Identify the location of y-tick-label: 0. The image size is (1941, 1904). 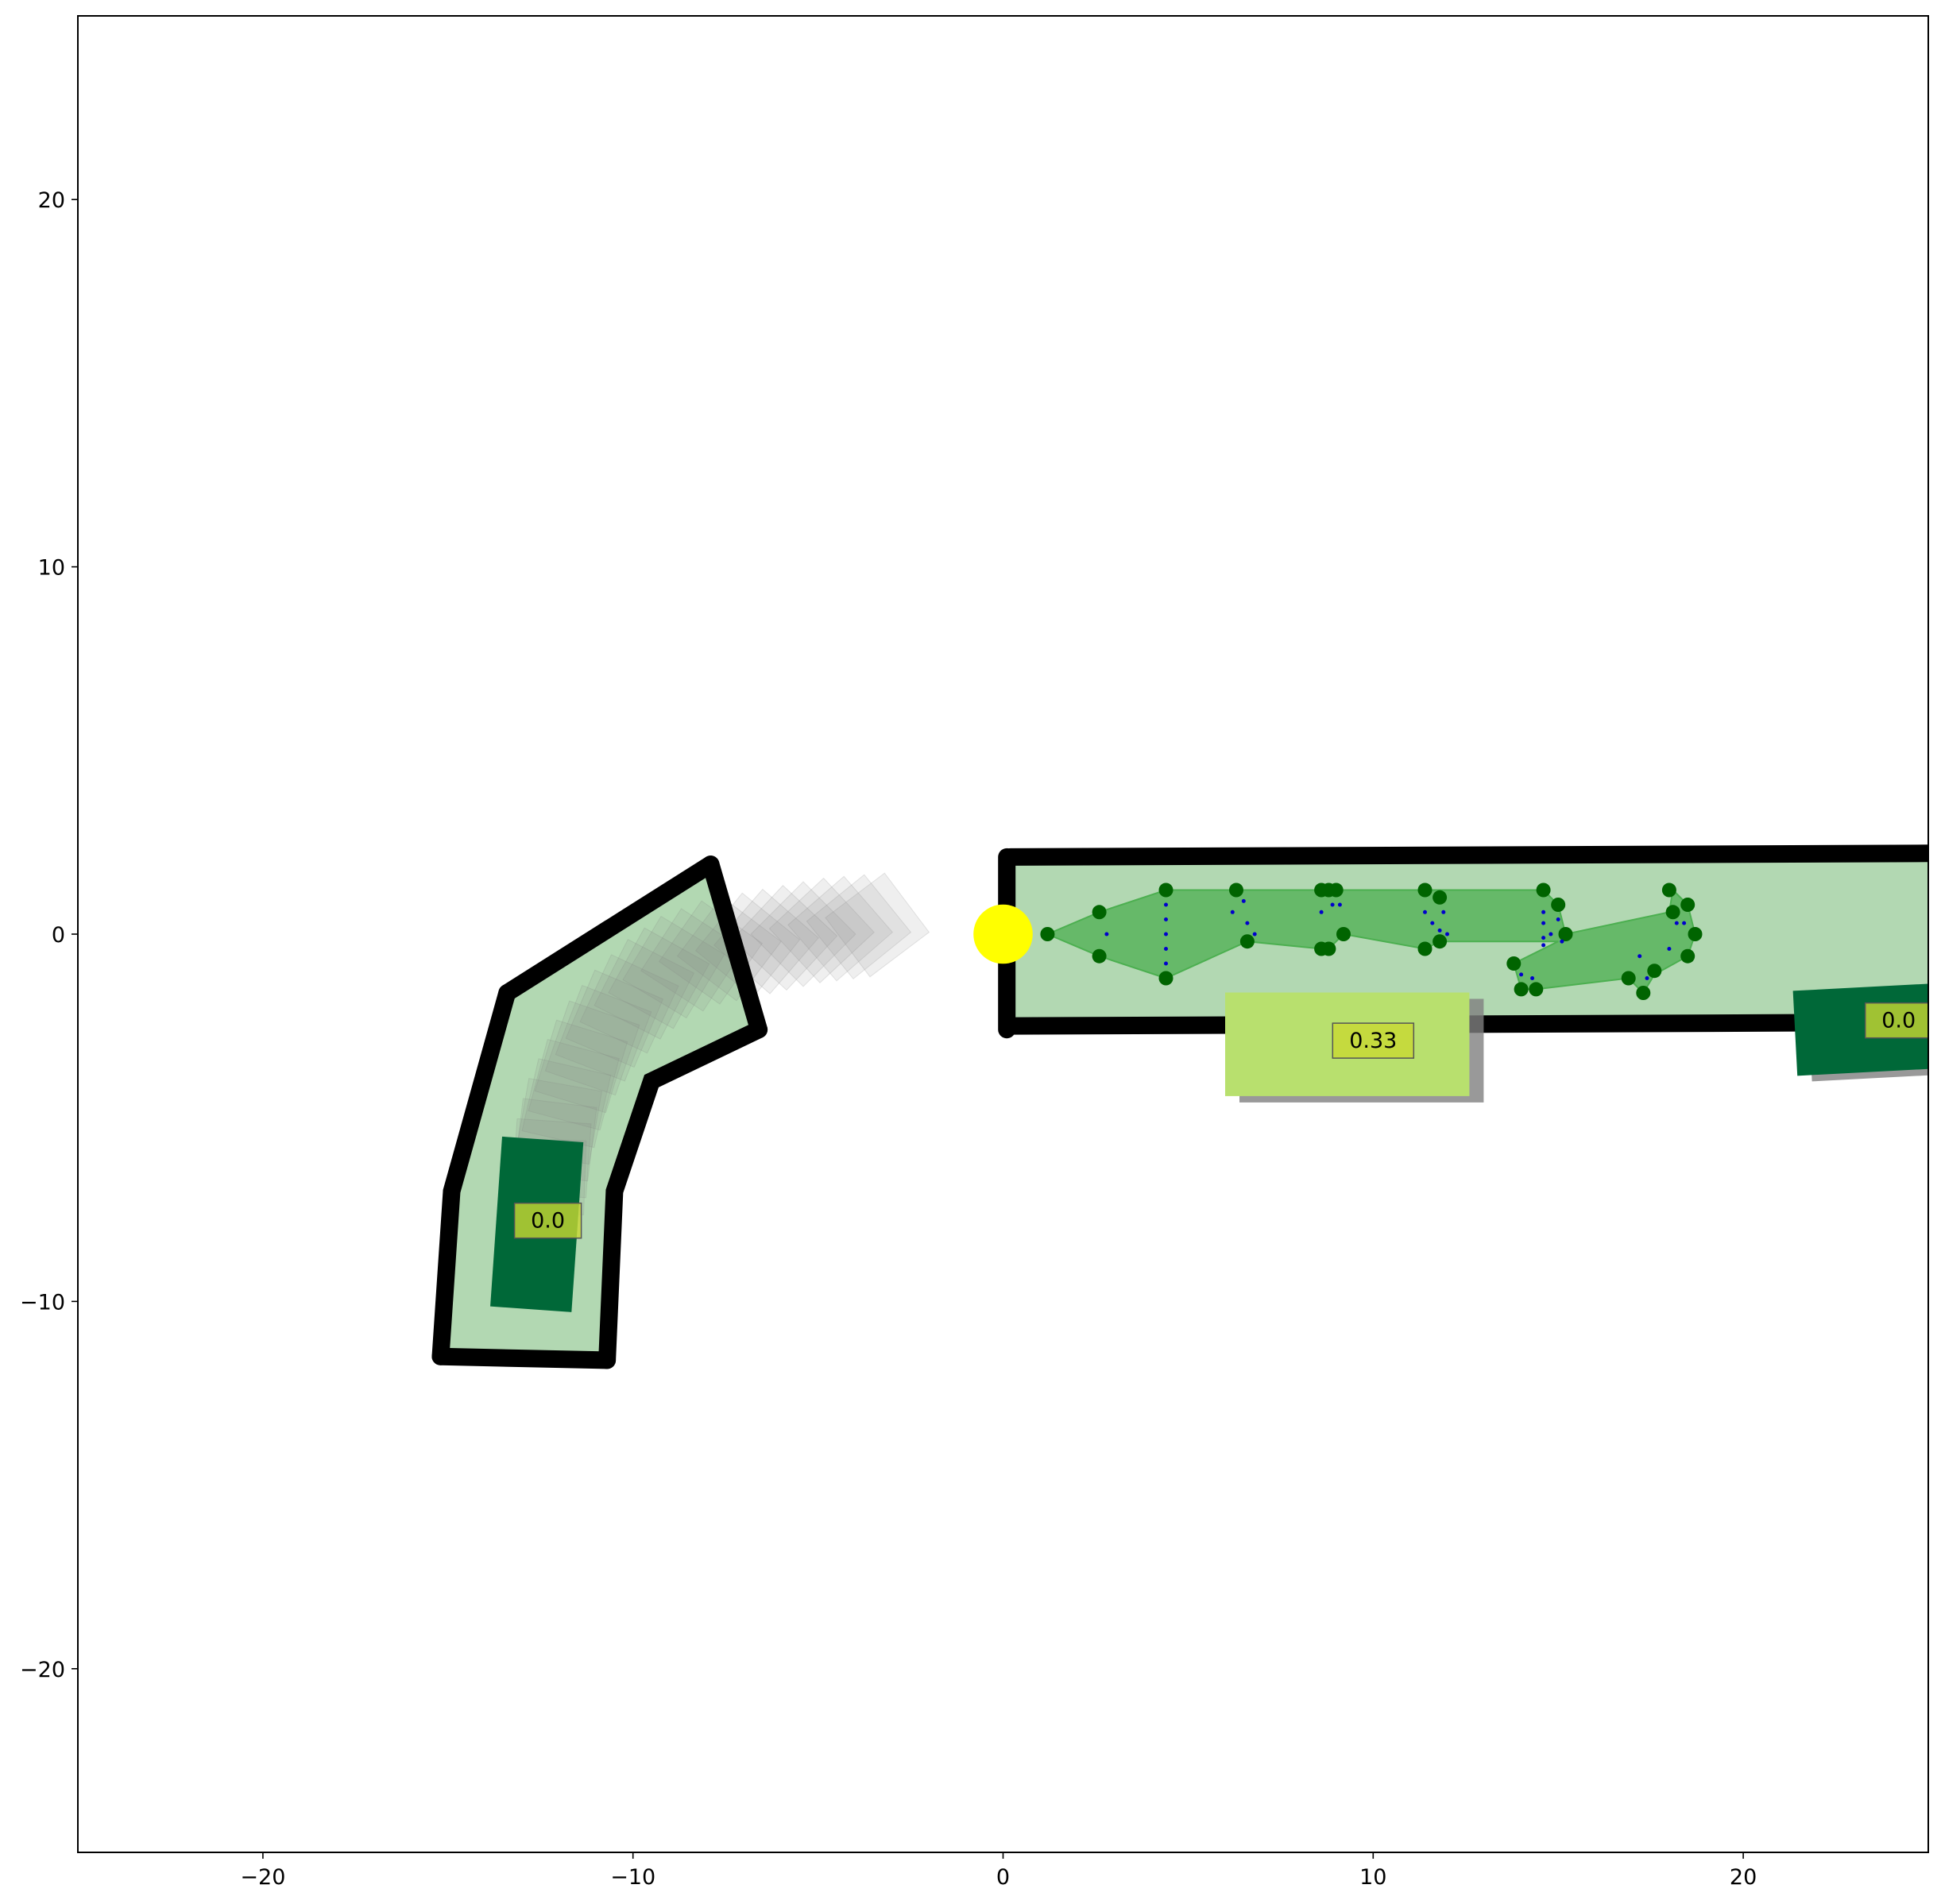
(59, 935).